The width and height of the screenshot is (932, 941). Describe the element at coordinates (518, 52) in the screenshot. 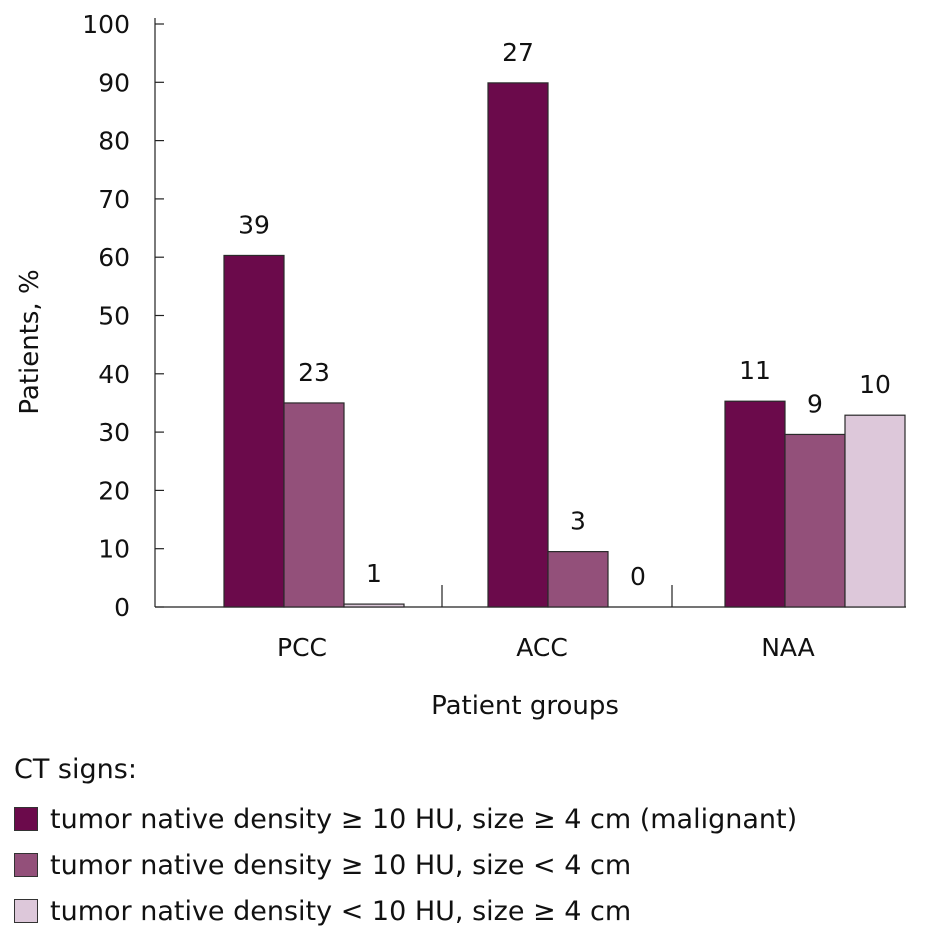

I see `data-label-acc-series-1: 27` at that location.